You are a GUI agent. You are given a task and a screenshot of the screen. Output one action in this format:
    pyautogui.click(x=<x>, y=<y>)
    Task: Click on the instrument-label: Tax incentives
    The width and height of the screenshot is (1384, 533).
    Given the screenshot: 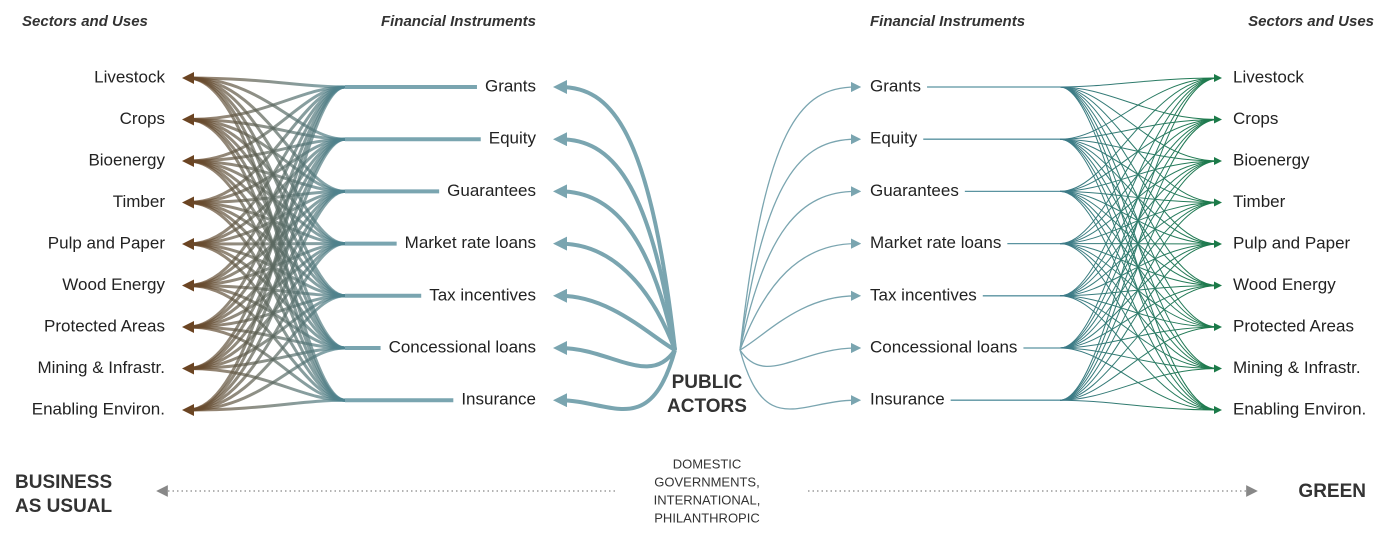 What is the action you would take?
    pyautogui.click(x=482, y=294)
    